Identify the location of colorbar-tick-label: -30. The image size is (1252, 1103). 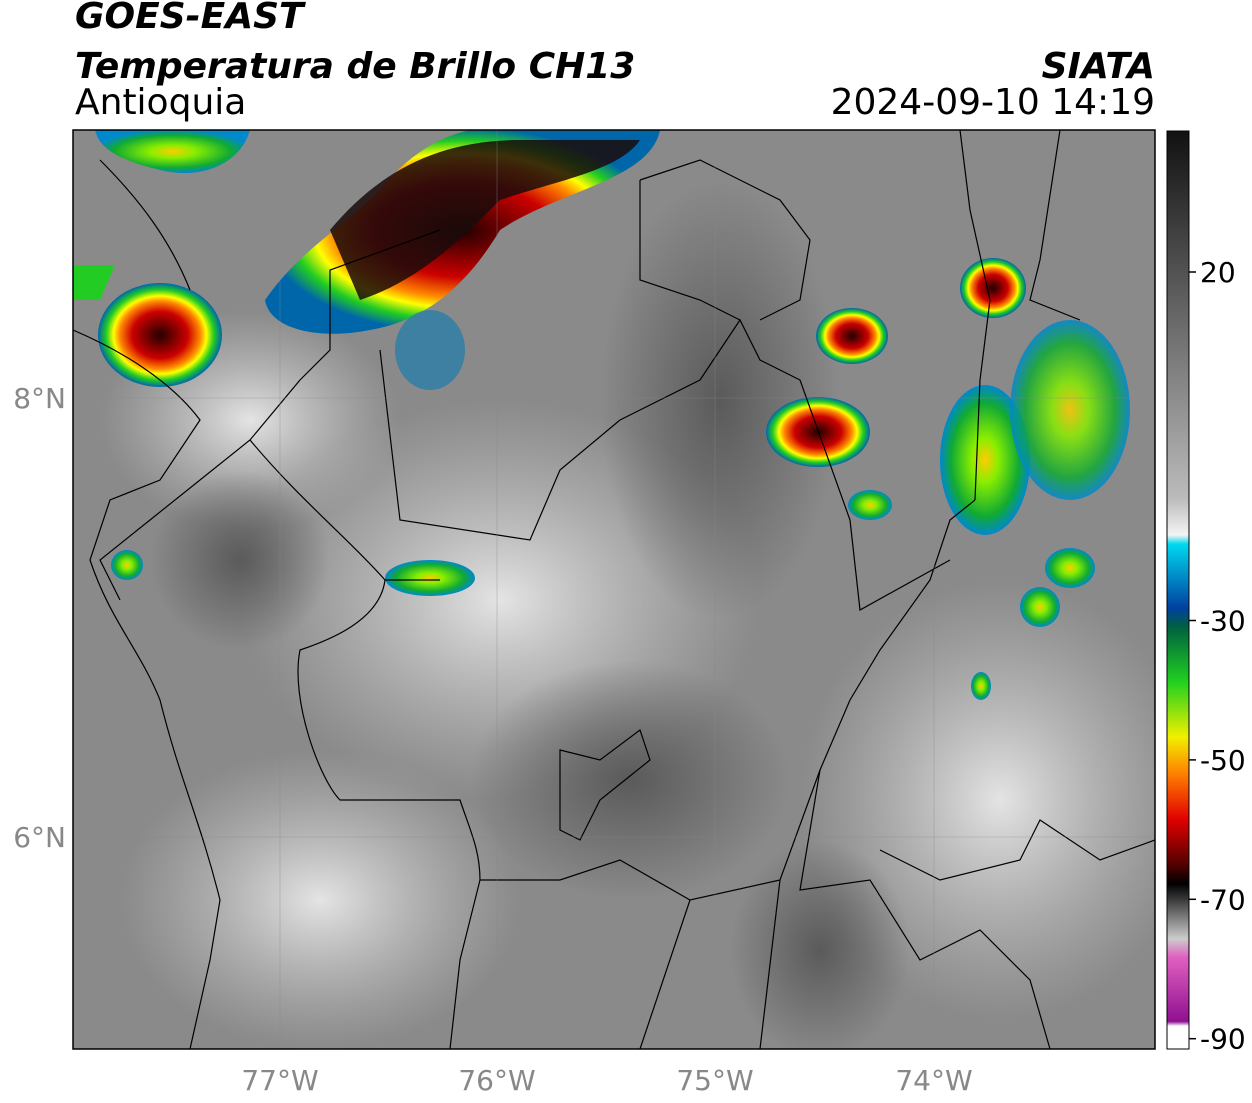
(1223, 621).